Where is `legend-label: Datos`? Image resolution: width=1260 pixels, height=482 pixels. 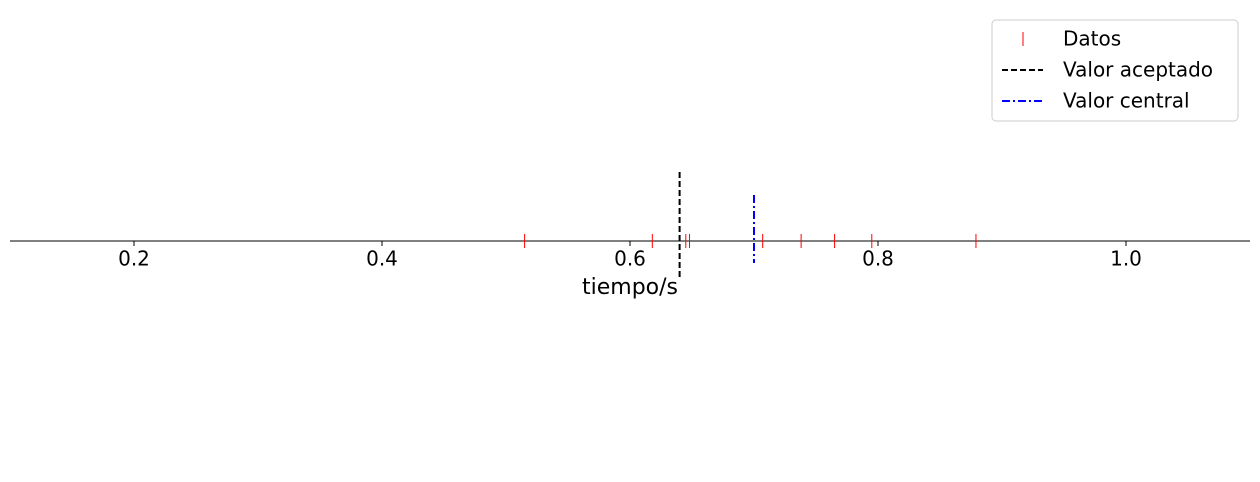
legend-label: Datos is located at coordinates (1092, 39).